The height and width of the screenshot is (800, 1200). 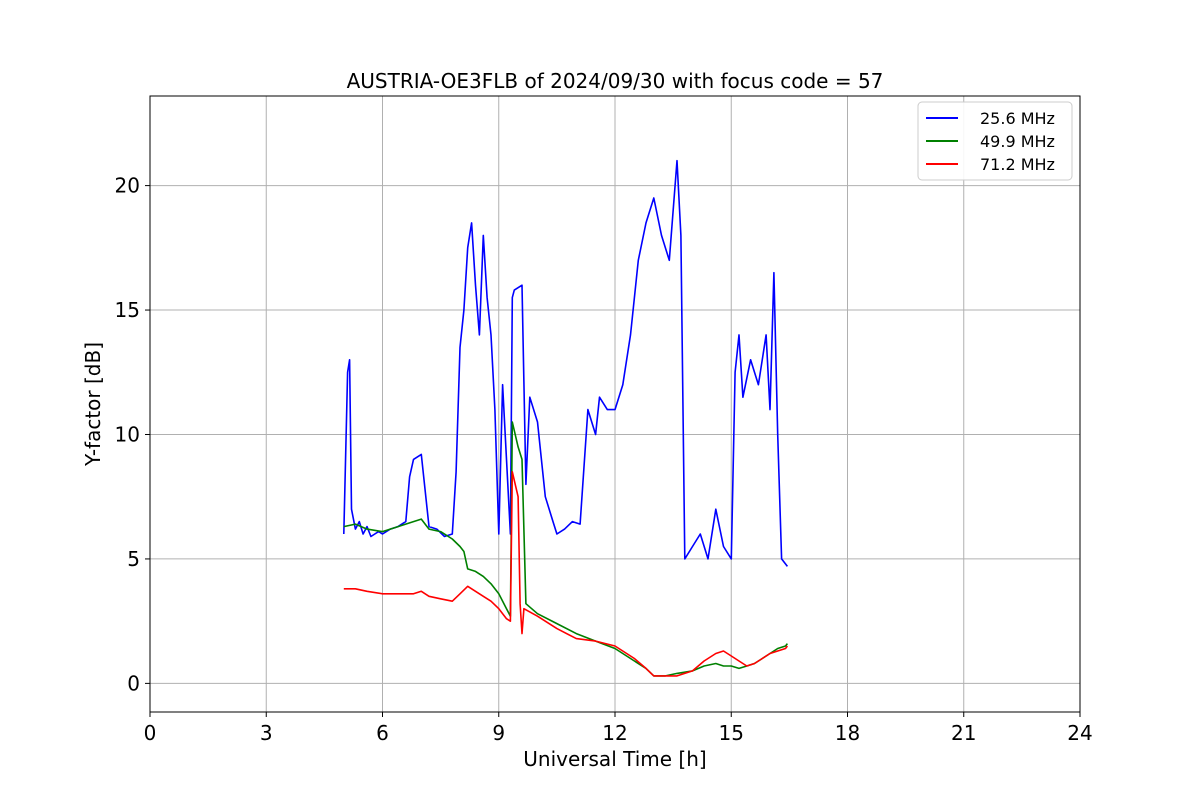 I want to click on x-tick-label: 18, so click(x=847, y=733).